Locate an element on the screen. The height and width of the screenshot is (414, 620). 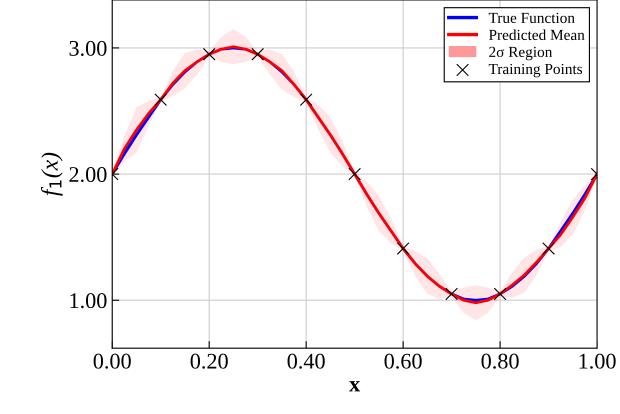
x-tick-label: 0.40 is located at coordinates (306, 361).